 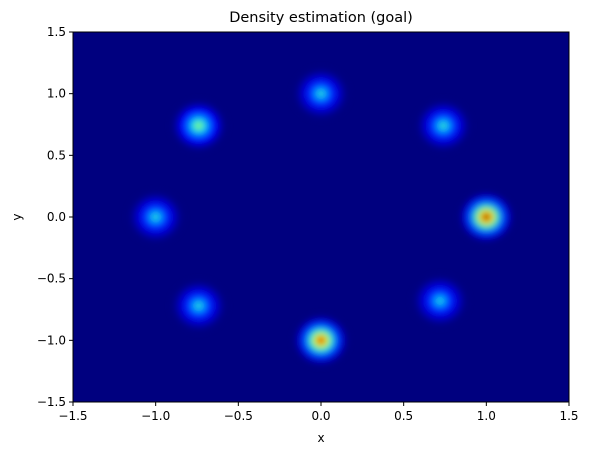 What do you see at coordinates (17, 216) in the screenshot?
I see `y-axis-label: y` at bounding box center [17, 216].